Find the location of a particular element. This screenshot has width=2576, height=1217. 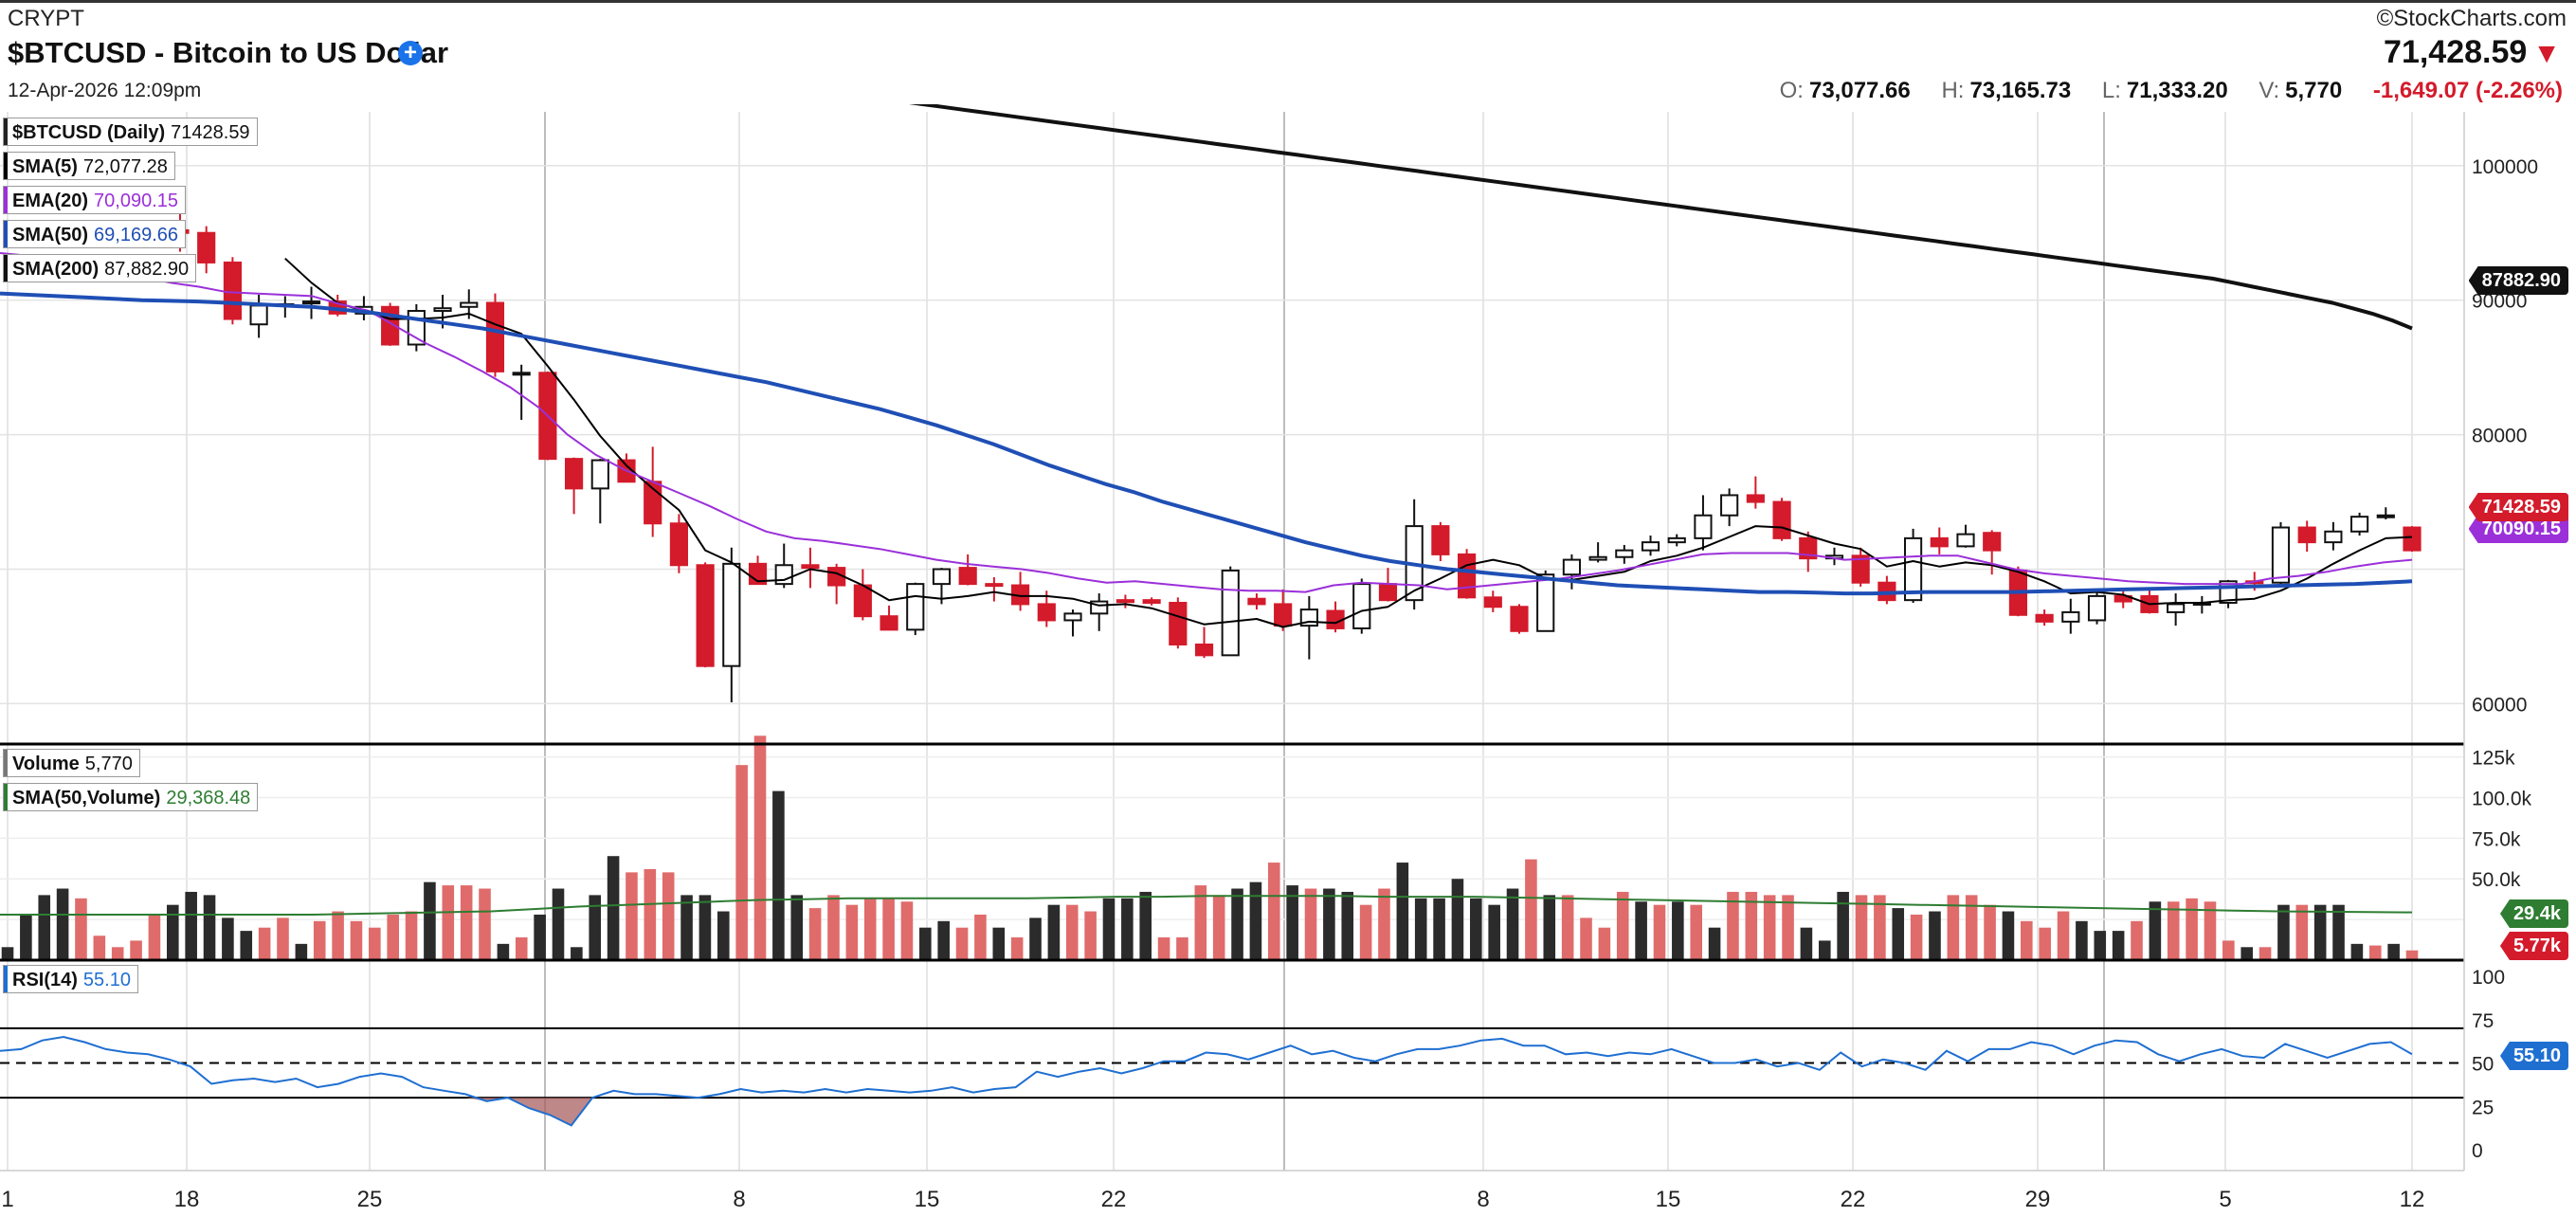

legend-volume: Volume 5,770 is located at coordinates (71, 763).